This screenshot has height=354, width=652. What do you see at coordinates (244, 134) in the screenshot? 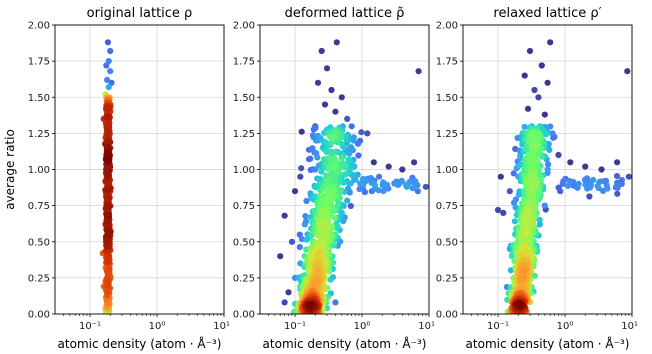
I see `y-tick-label: 1.25` at bounding box center [244, 134].